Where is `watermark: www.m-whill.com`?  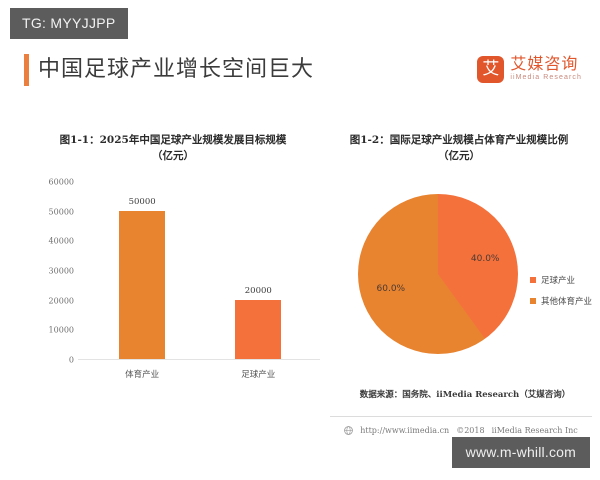
watermark: www.m-whill.com is located at coordinates (520, 452).